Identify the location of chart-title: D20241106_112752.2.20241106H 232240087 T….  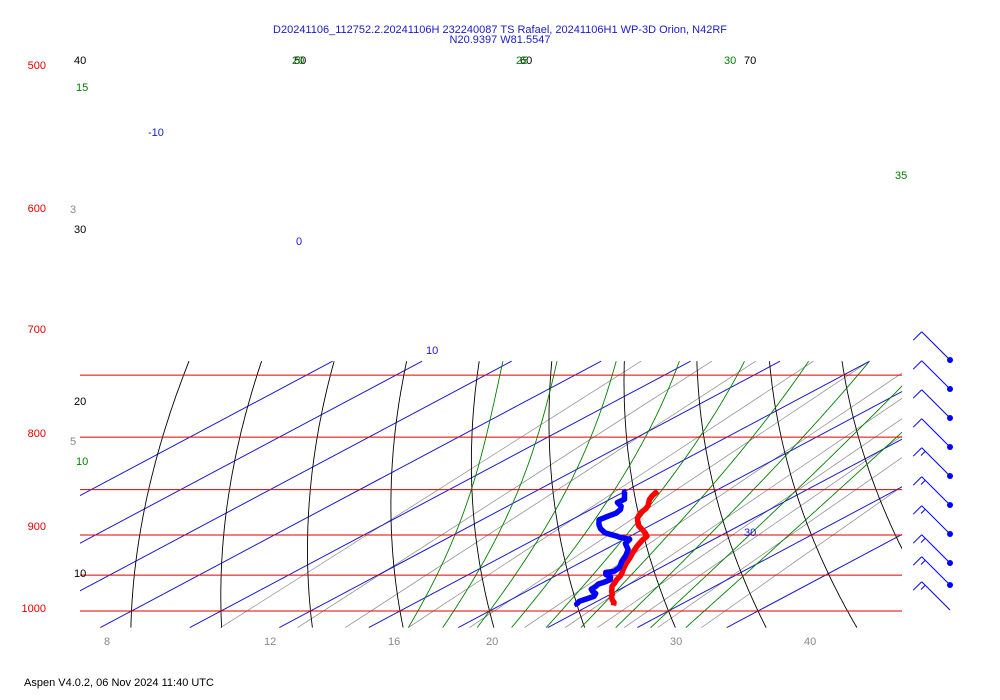
(500, 30).